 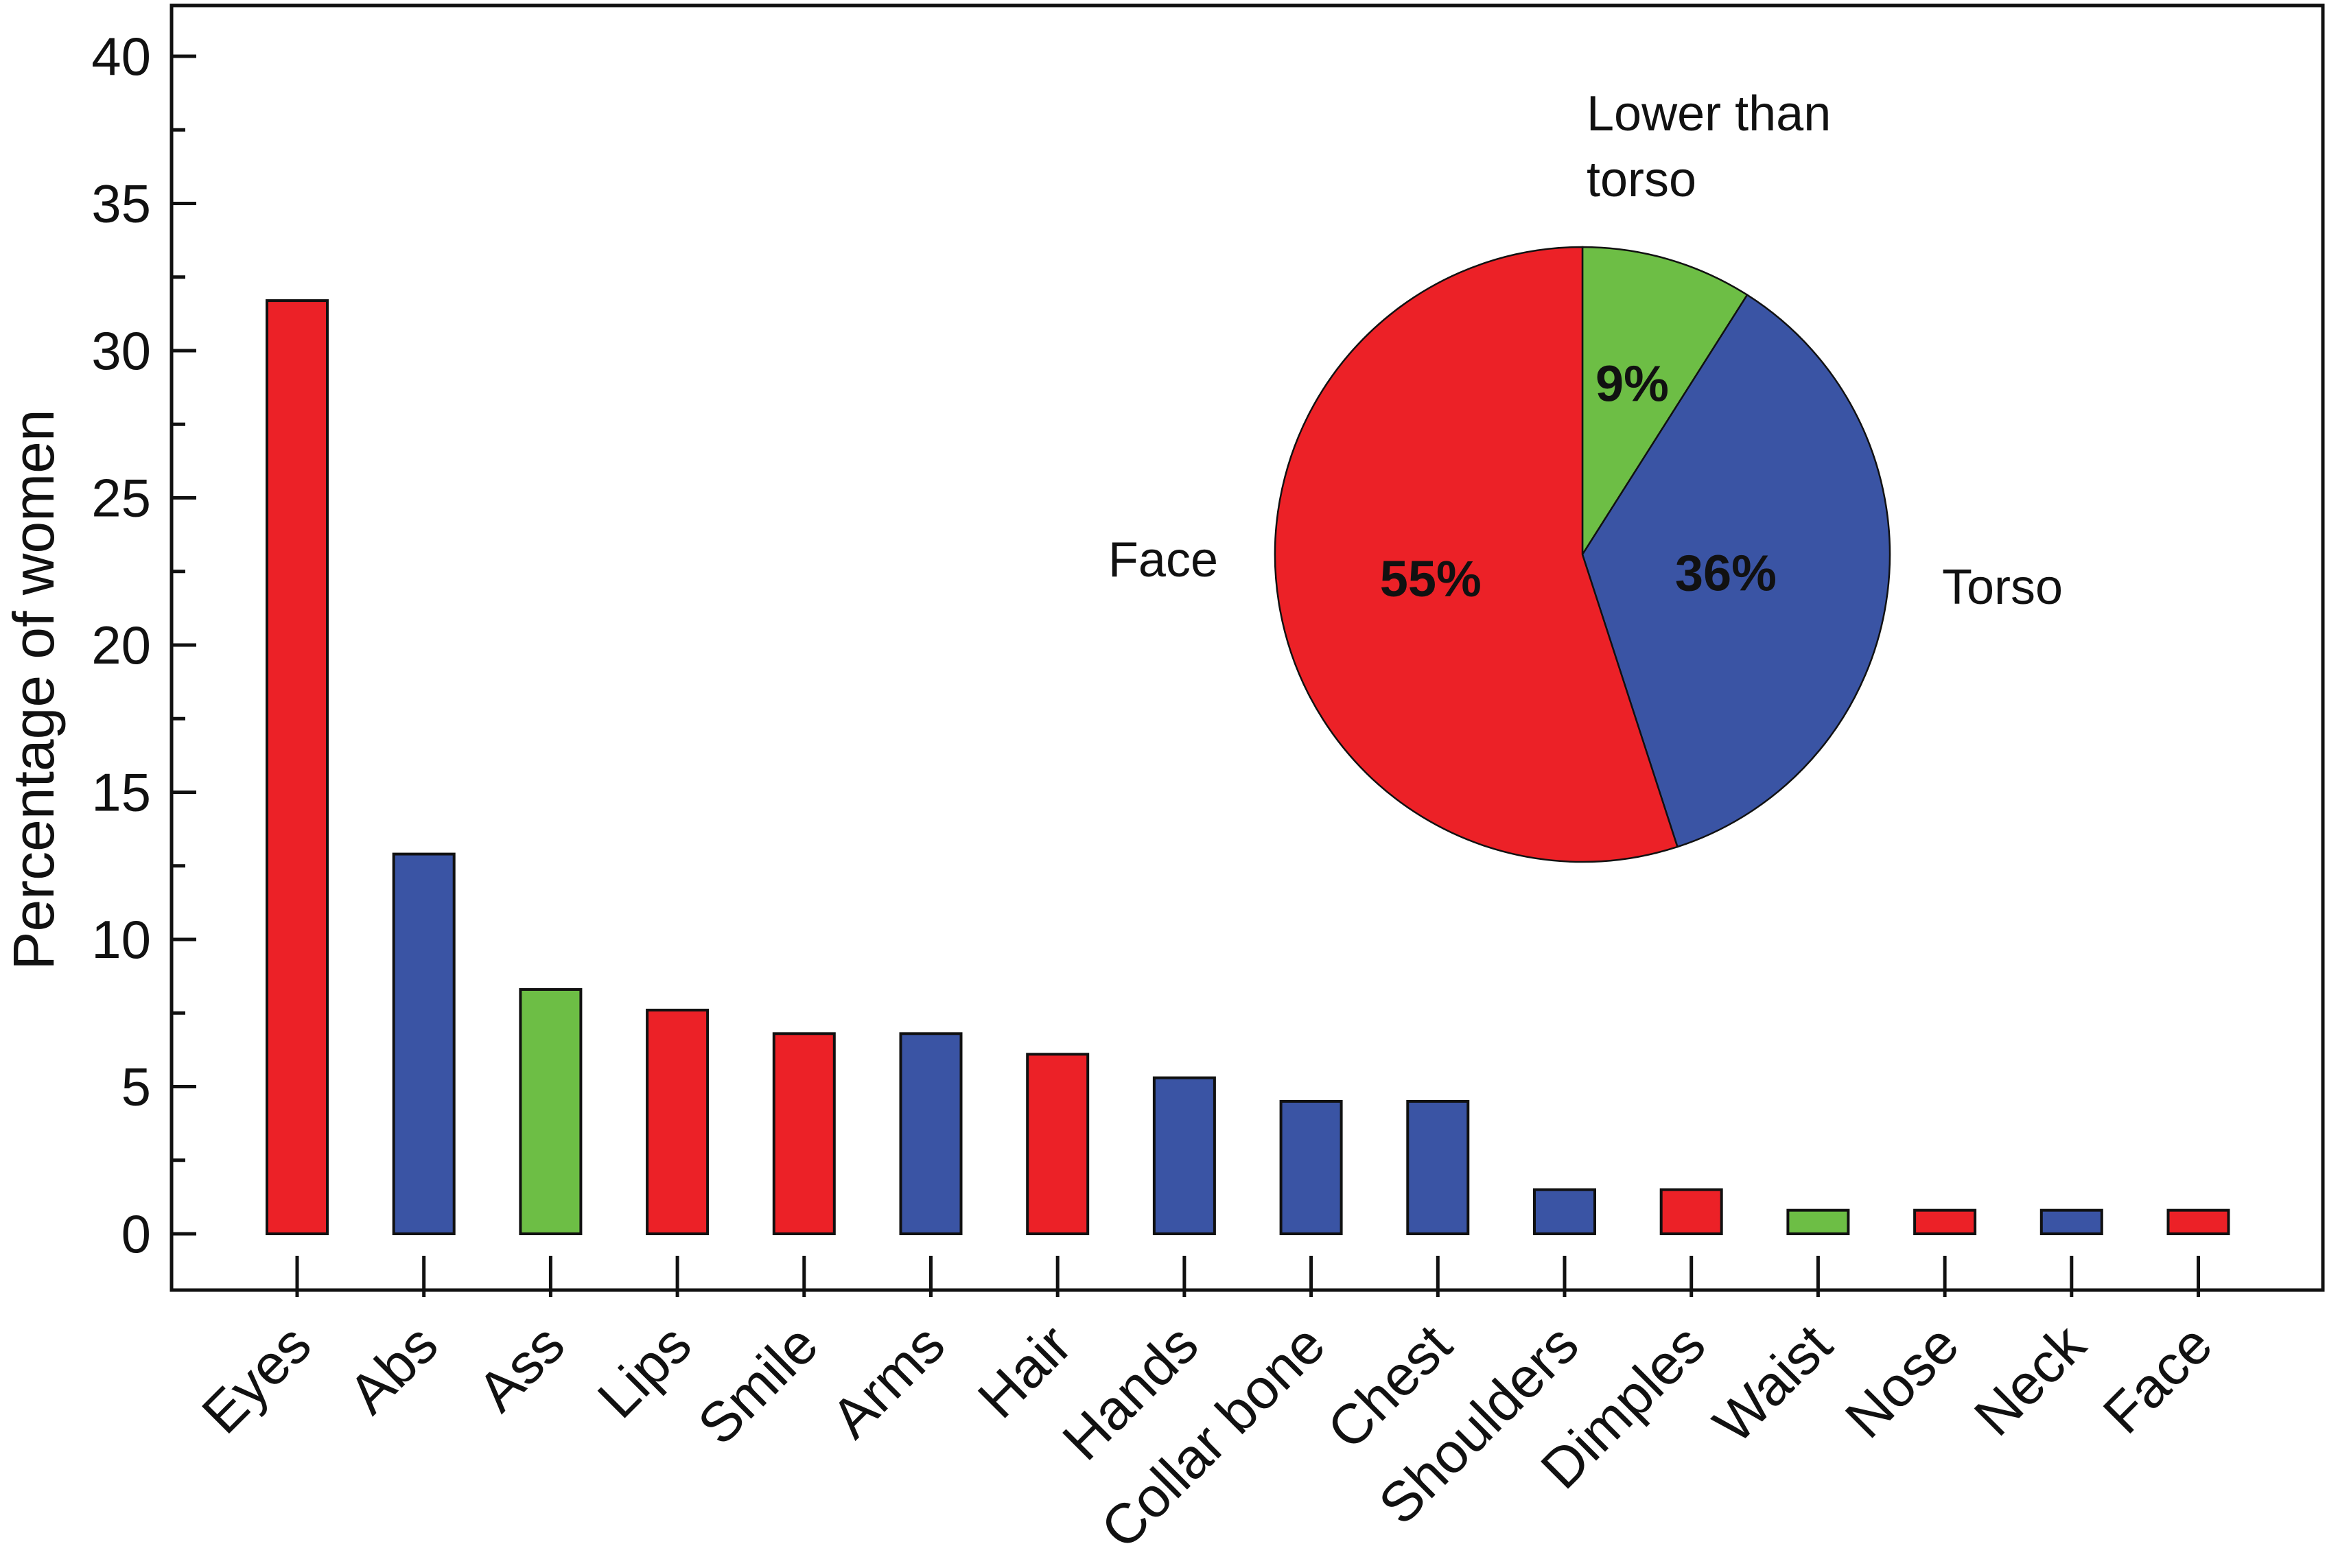 What do you see at coordinates (1163, 560) in the screenshot?
I see `pie-label-face: Face` at bounding box center [1163, 560].